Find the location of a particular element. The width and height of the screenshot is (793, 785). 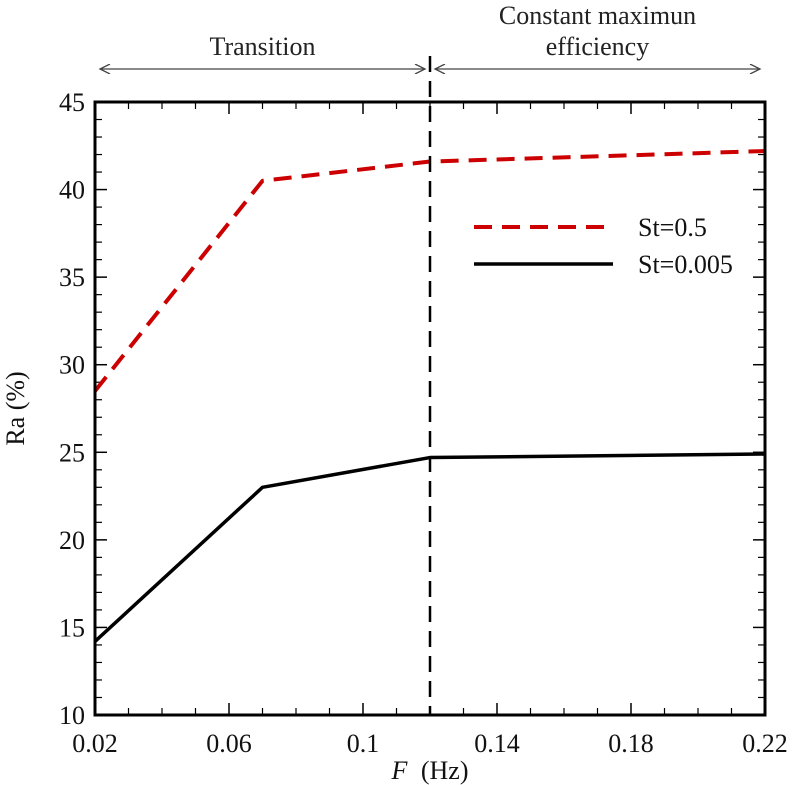

y-axis-title: Ra (%) is located at coordinates (15, 408).